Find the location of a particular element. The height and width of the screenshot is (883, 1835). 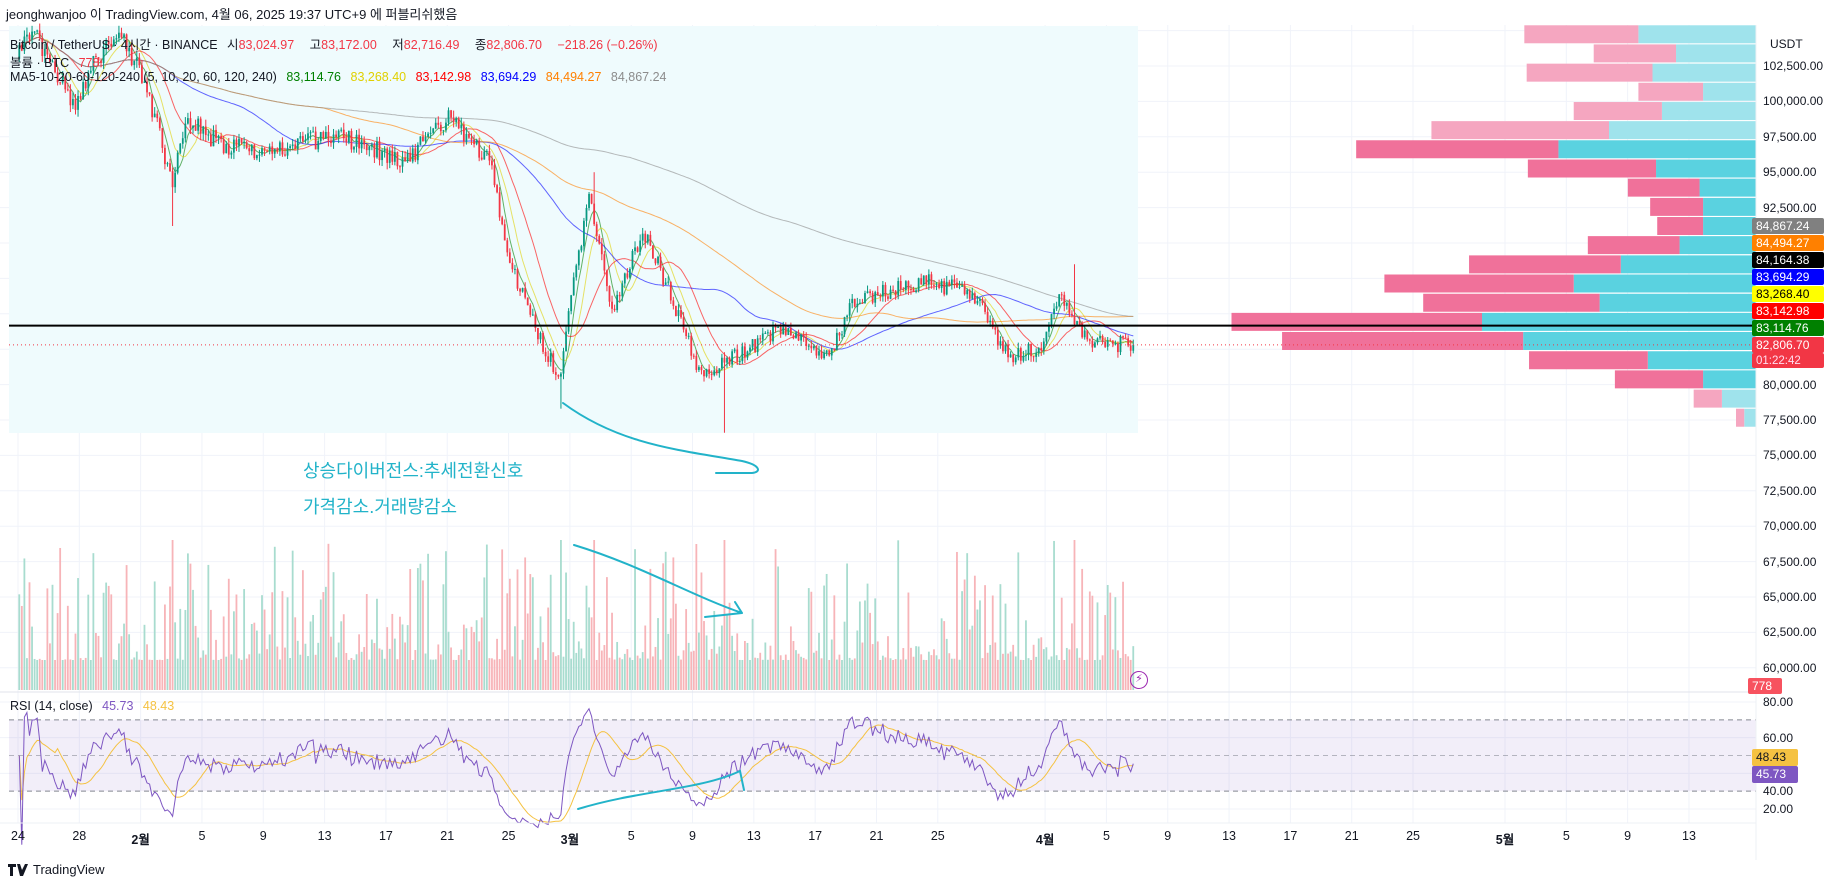

price-divergence-arrow is located at coordinates (660, 438).